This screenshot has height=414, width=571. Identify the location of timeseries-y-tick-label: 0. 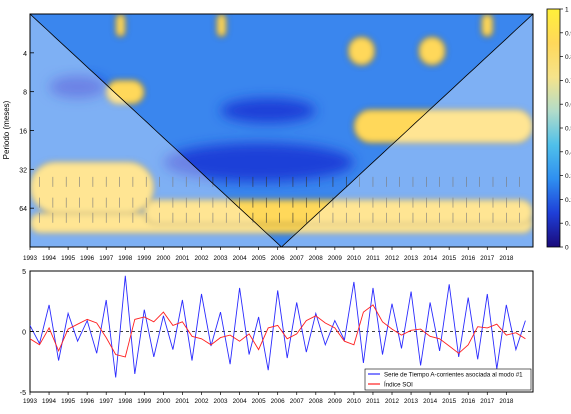
(24, 333).